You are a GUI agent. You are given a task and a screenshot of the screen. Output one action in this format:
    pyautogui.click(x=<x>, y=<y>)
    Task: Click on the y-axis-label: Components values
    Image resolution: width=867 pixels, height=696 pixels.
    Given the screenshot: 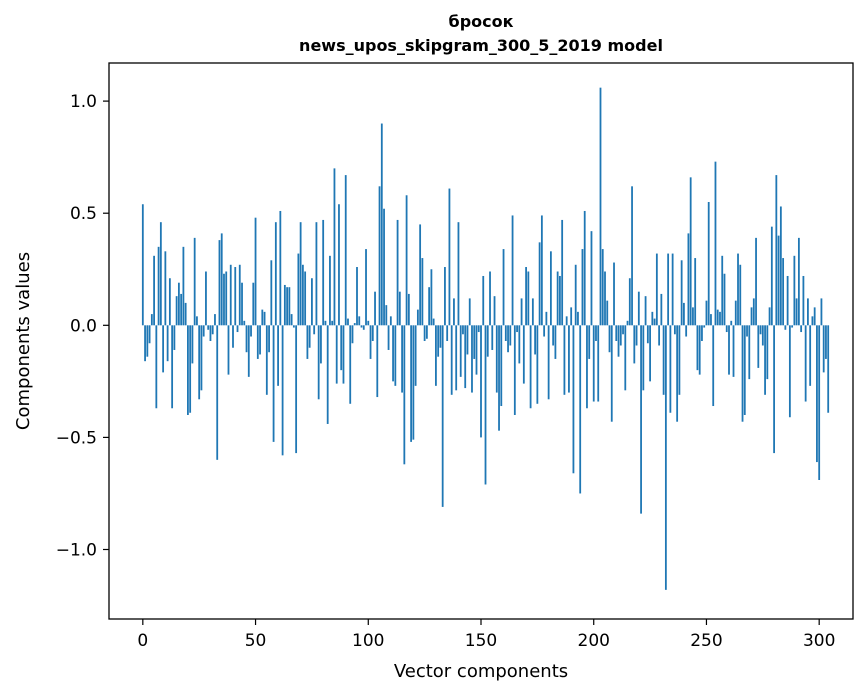 What is the action you would take?
    pyautogui.click(x=23, y=341)
    